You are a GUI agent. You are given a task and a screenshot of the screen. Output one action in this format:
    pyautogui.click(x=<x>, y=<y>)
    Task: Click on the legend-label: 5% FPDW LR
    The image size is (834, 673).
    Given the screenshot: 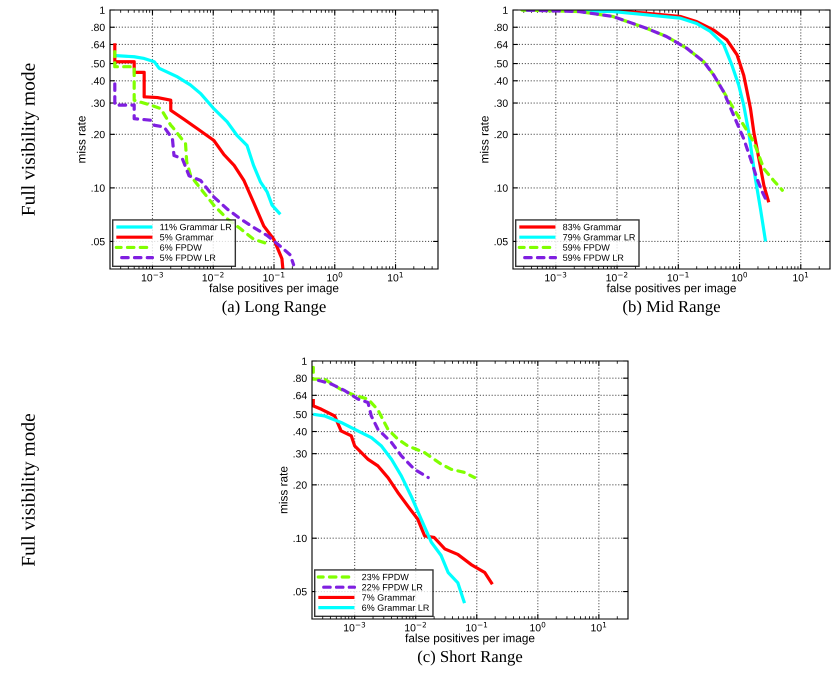 What is the action you would take?
    pyautogui.click(x=188, y=257)
    